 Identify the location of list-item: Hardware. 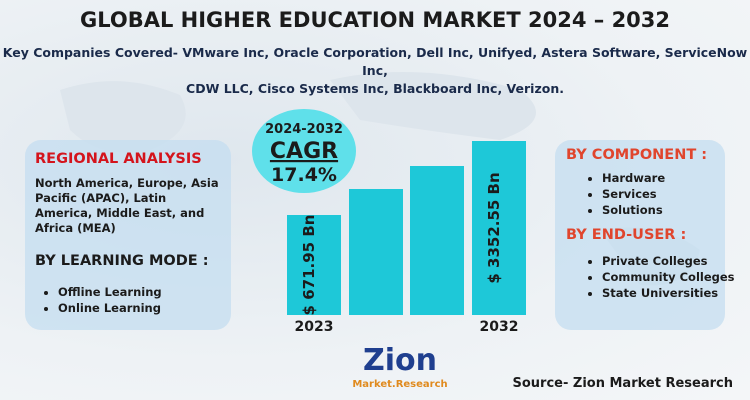
(633, 178).